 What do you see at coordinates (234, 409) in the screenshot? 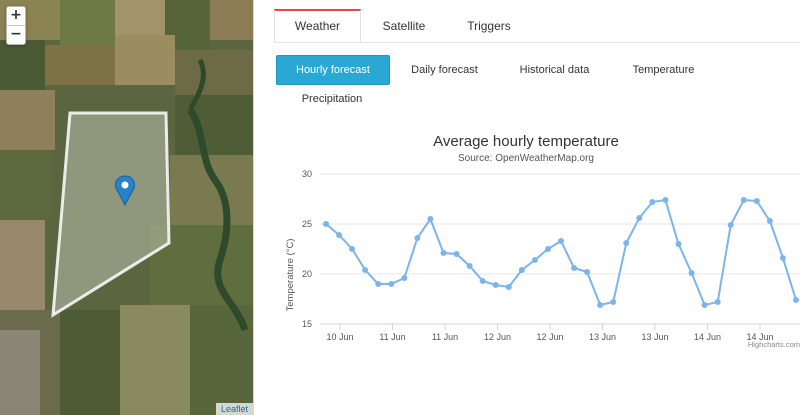
I see `map-attribution: Leaflet` at bounding box center [234, 409].